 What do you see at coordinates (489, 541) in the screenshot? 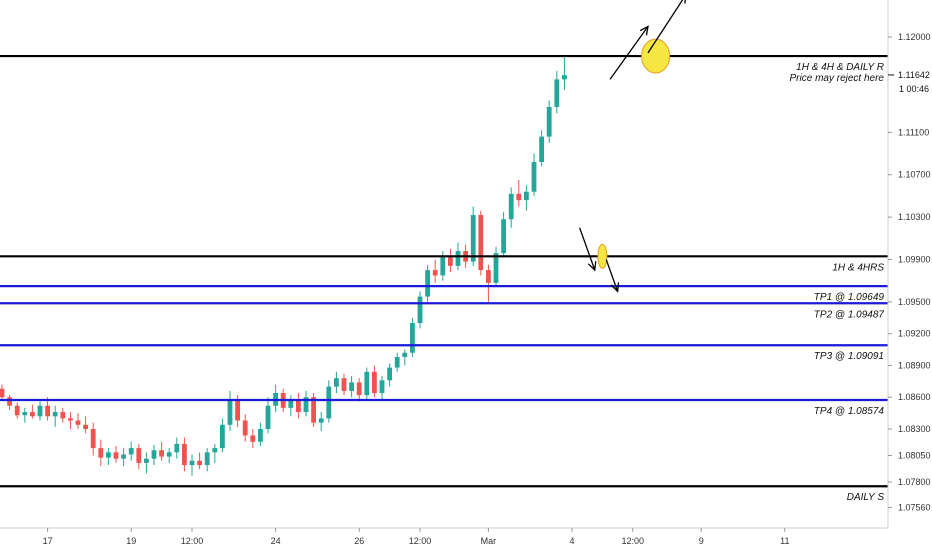
I see `x-tick-label: Mar` at bounding box center [489, 541].